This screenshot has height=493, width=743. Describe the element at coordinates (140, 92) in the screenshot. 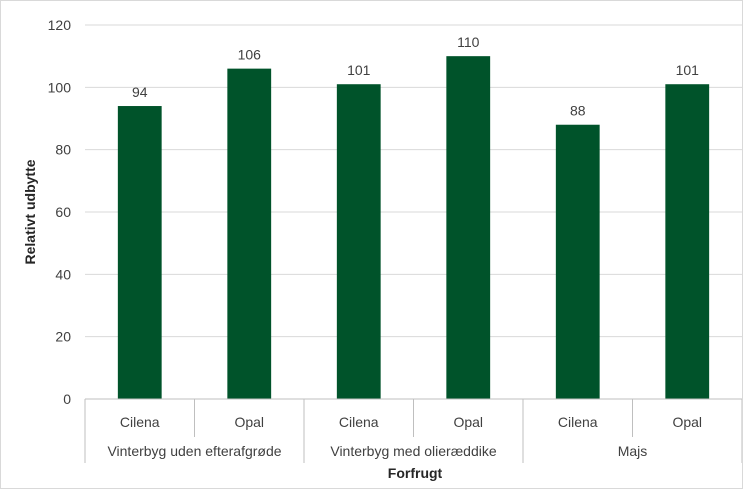

I see `data-label: 94` at that location.